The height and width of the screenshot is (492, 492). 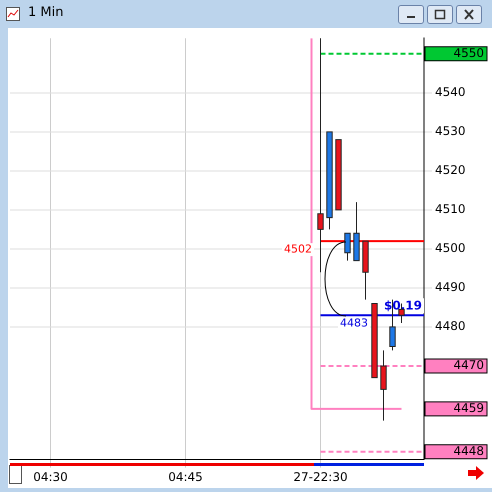 I want to click on chart-title: 1 Min, so click(x=46, y=12).